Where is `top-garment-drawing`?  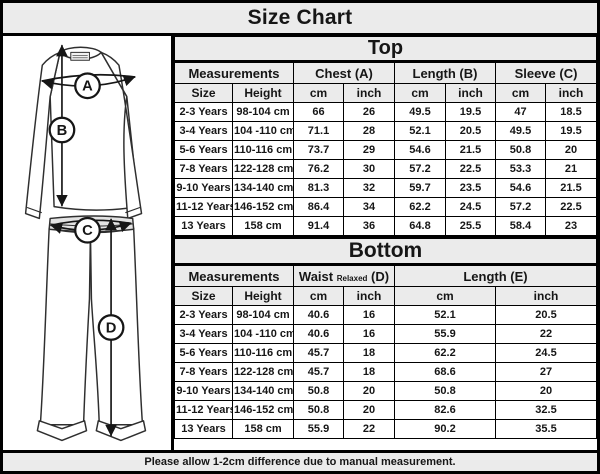
top-garment-drawing is located at coordinates (83, 133).